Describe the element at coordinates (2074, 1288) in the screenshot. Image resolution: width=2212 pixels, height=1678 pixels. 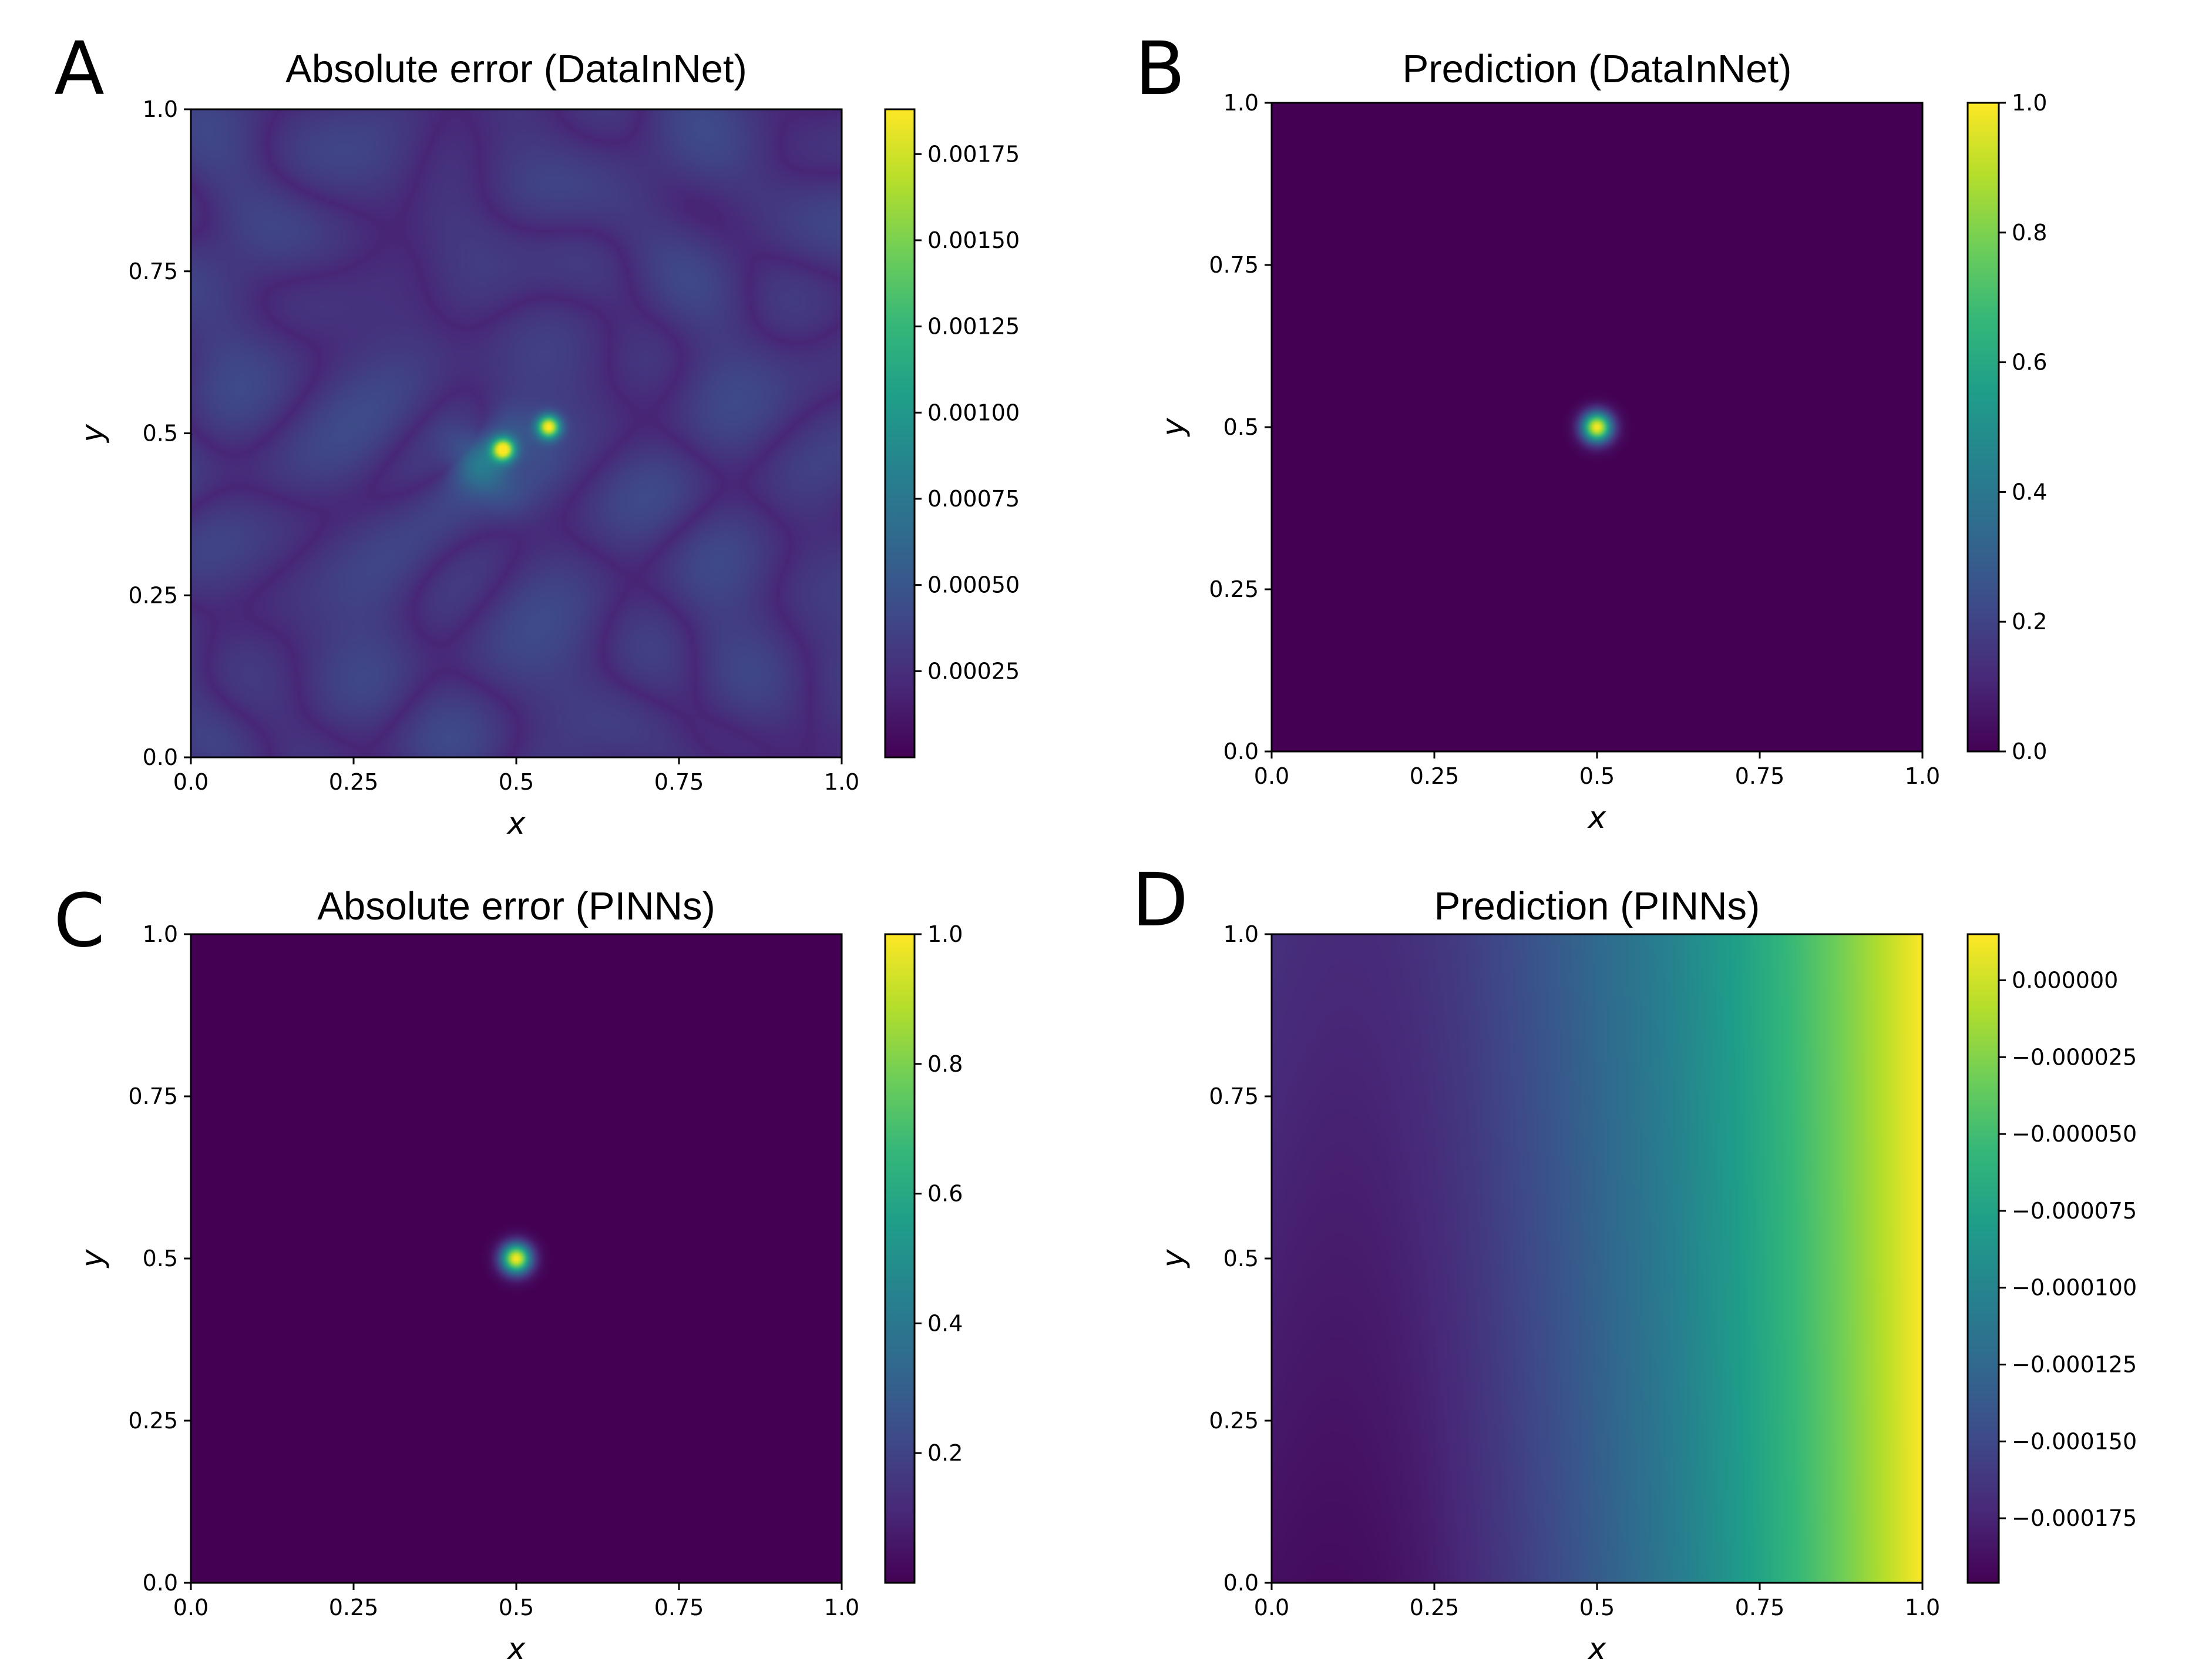
I see `colorbar-tick-label: −0.000100` at that location.